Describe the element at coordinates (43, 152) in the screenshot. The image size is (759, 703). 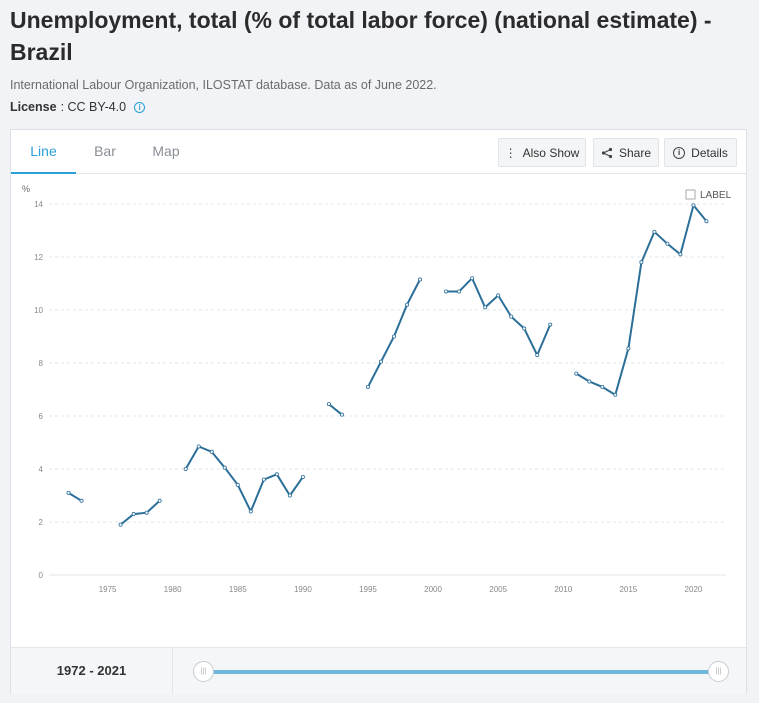
I see `tab-line: Line` at that location.